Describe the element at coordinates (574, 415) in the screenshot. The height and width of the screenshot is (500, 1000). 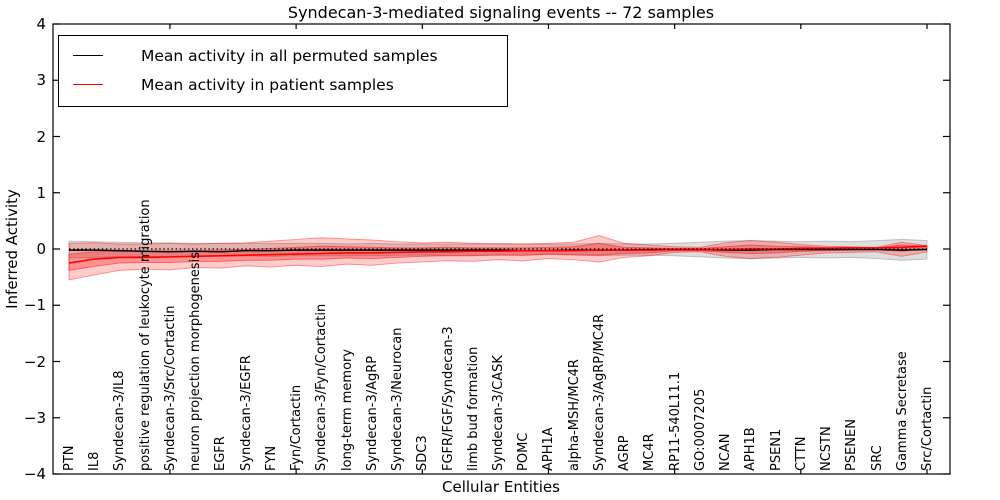
I see `x-category-label: alpha-MSH/MC4R` at that location.